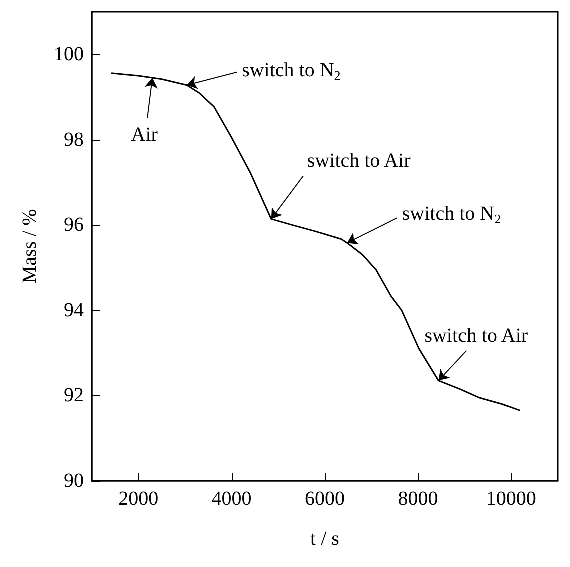 Image resolution: width=570 pixels, height=567 pixels. Describe the element at coordinates (74, 139) in the screenshot. I see `y-tick-label: 98` at that location.